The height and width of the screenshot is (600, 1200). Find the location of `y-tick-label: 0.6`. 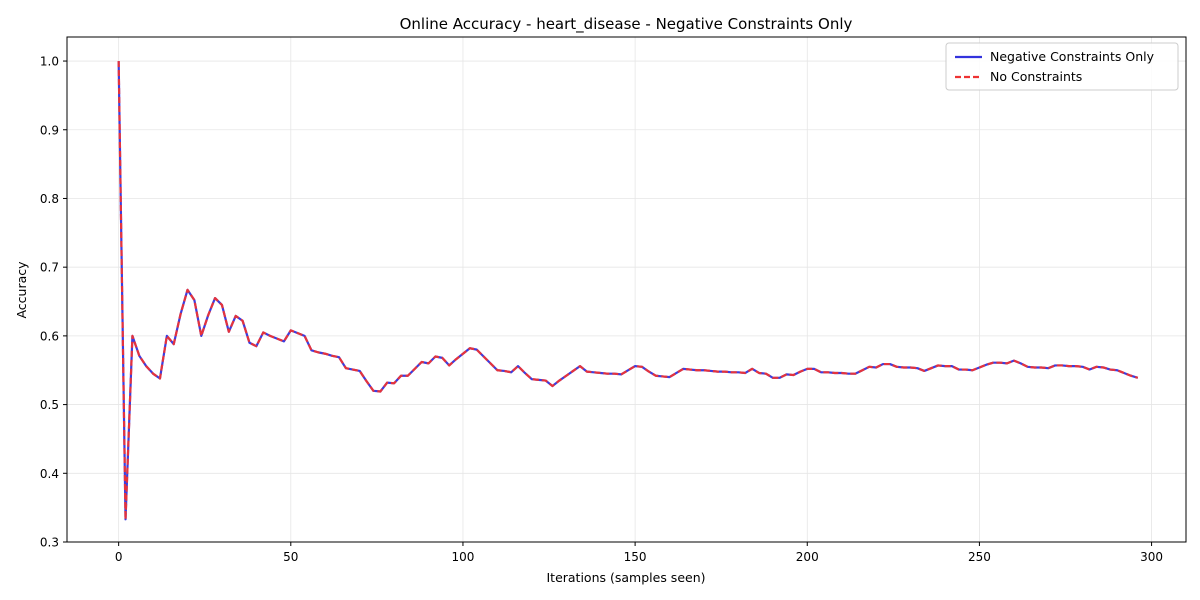

y-tick-label: 0.6 is located at coordinates (49, 336).